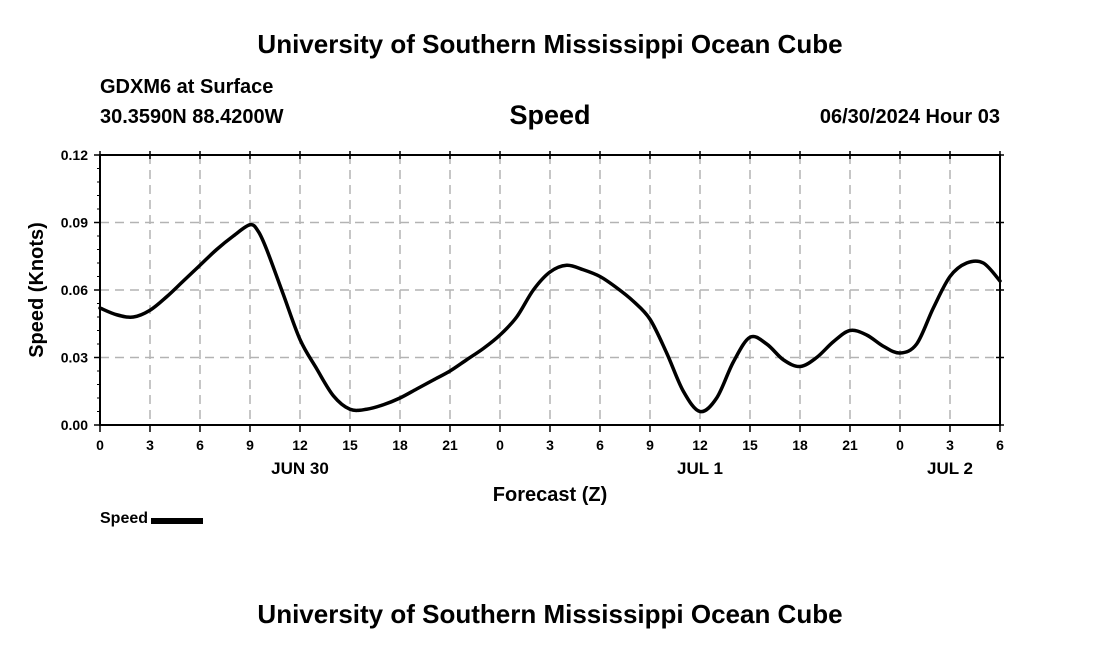 The height and width of the screenshot is (650, 1100). I want to click on x-axis-label: Forecast (Z), so click(550, 495).